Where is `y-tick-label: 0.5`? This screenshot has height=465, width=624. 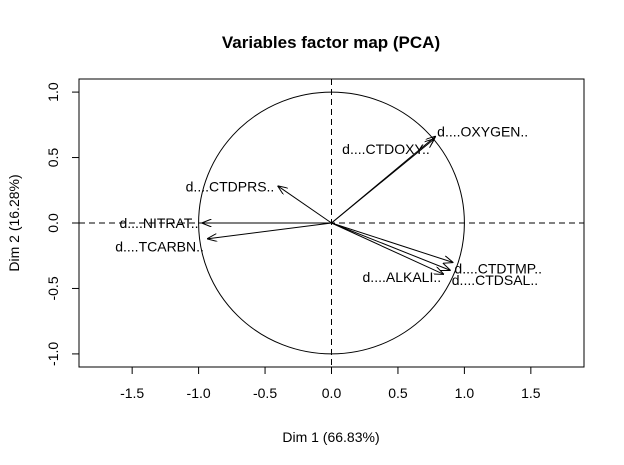 y-tick-label: 0.5 is located at coordinates (53, 158).